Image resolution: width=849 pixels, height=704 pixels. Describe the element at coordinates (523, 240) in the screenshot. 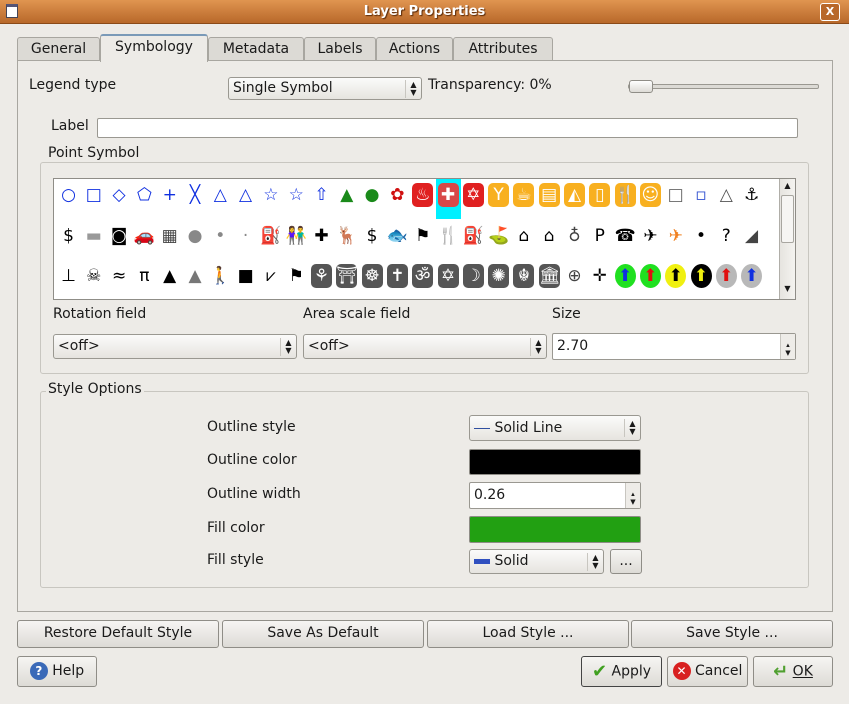

I see `symbol-shelter-icon: ⌂` at that location.